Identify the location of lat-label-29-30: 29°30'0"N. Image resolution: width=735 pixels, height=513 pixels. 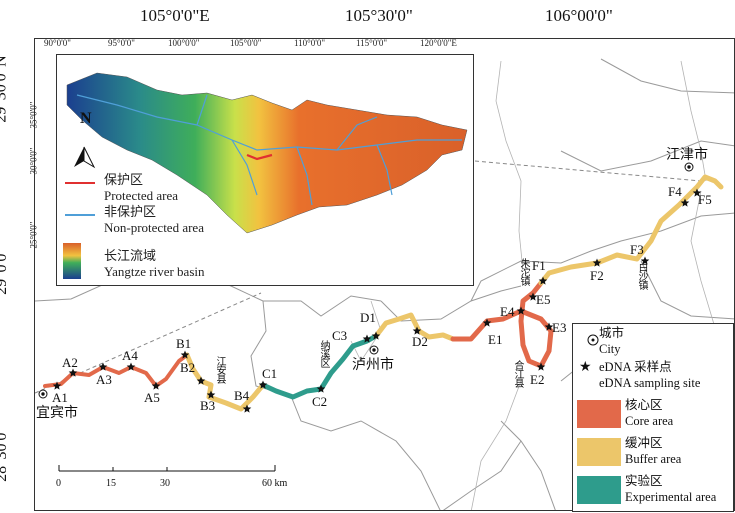
(5, 89).